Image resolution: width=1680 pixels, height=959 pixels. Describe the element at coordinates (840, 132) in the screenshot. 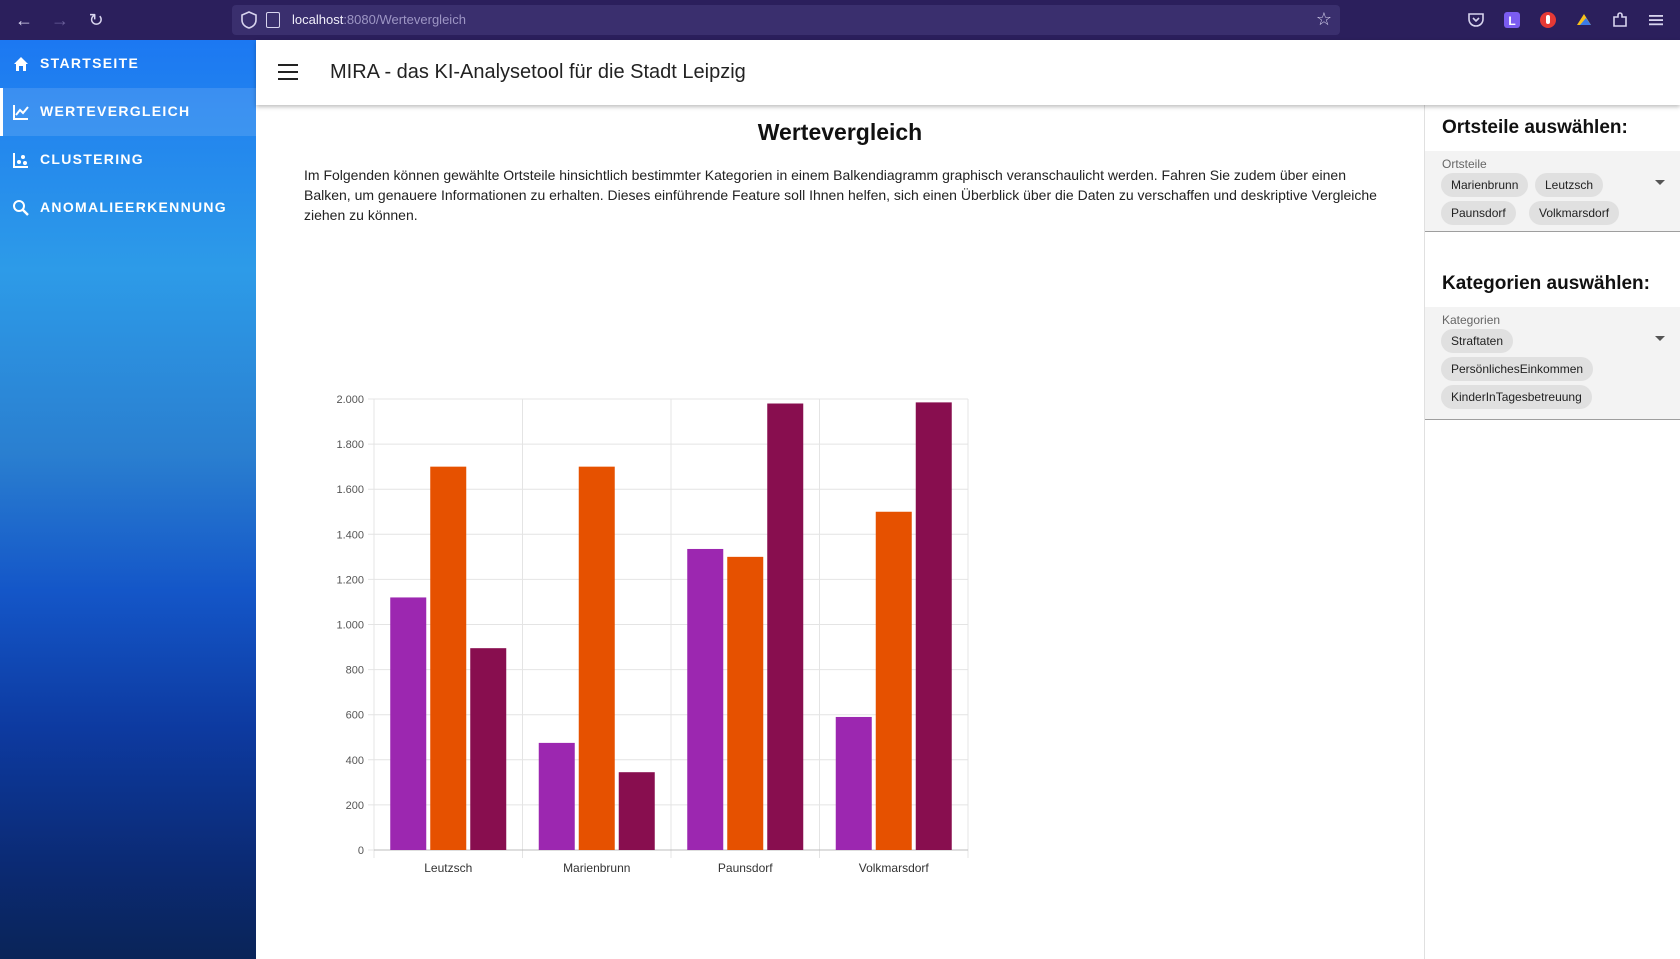

I see `page-title: Wertevergleich` at that location.